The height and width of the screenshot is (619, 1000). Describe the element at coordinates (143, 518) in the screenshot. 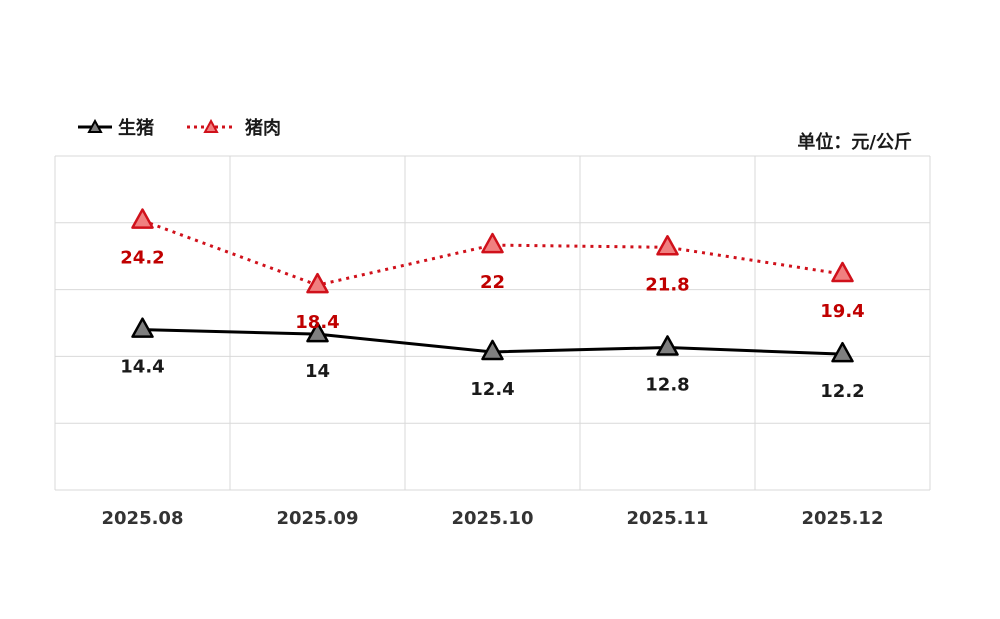

I see `x-tick-label: 2025.08` at that location.